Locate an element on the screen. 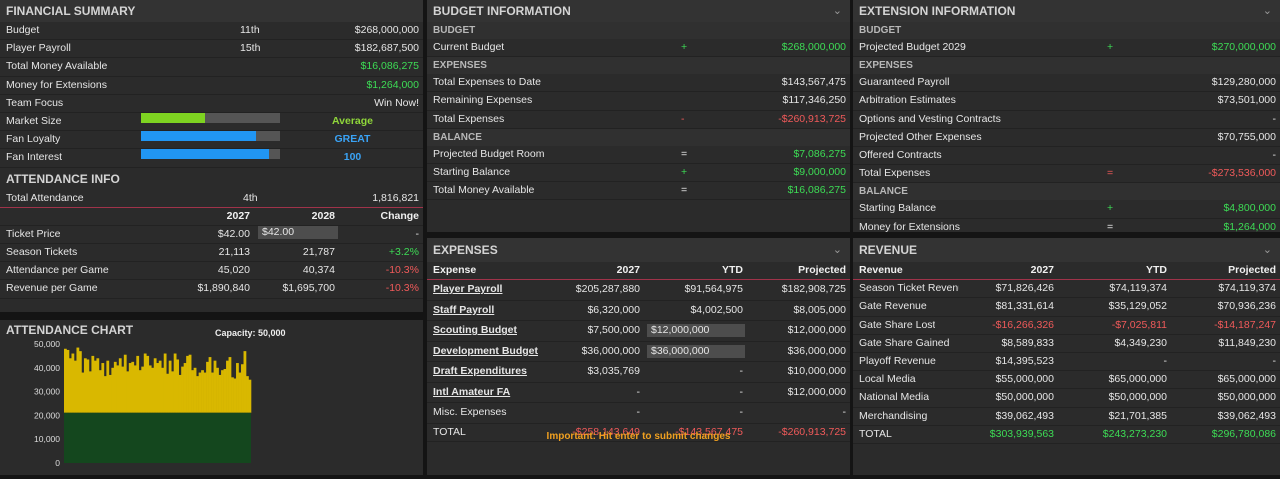 The width and height of the screenshot is (1280, 479). value-ytd: $91,564,975 is located at coordinates (713, 289).